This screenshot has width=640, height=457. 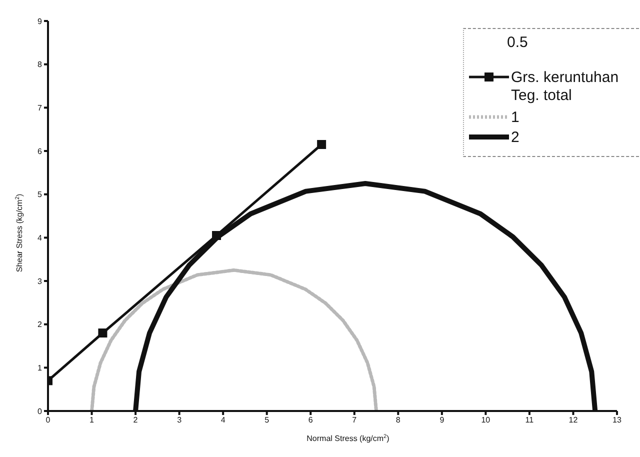 What do you see at coordinates (573, 420) in the screenshot?
I see `x-tick-label: 12` at bounding box center [573, 420].